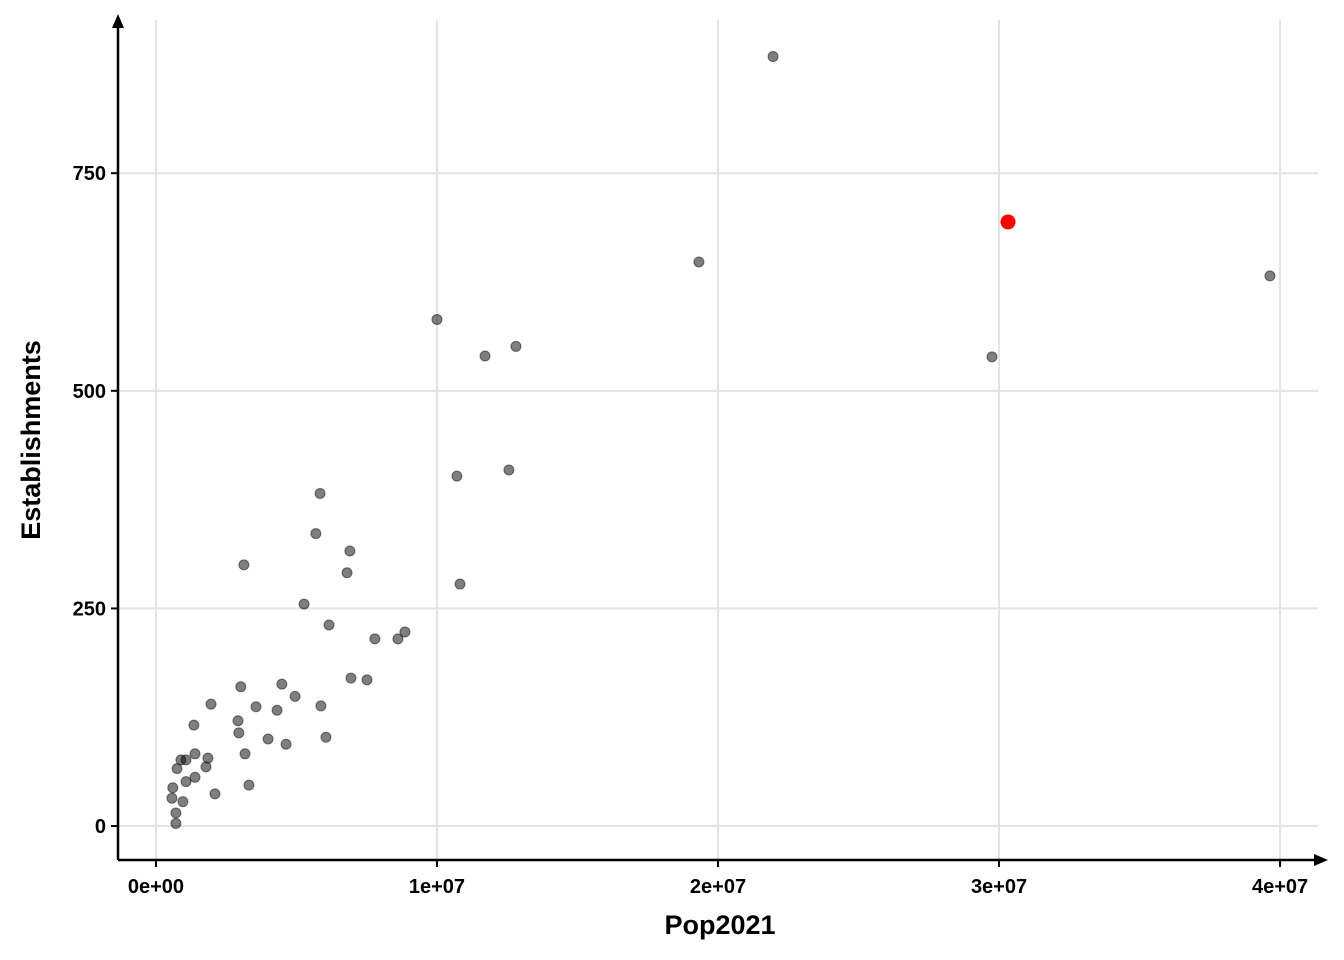 The height and width of the screenshot is (960, 1344). Describe the element at coordinates (89, 392) in the screenshot. I see `y-tick-label: 500` at that location.